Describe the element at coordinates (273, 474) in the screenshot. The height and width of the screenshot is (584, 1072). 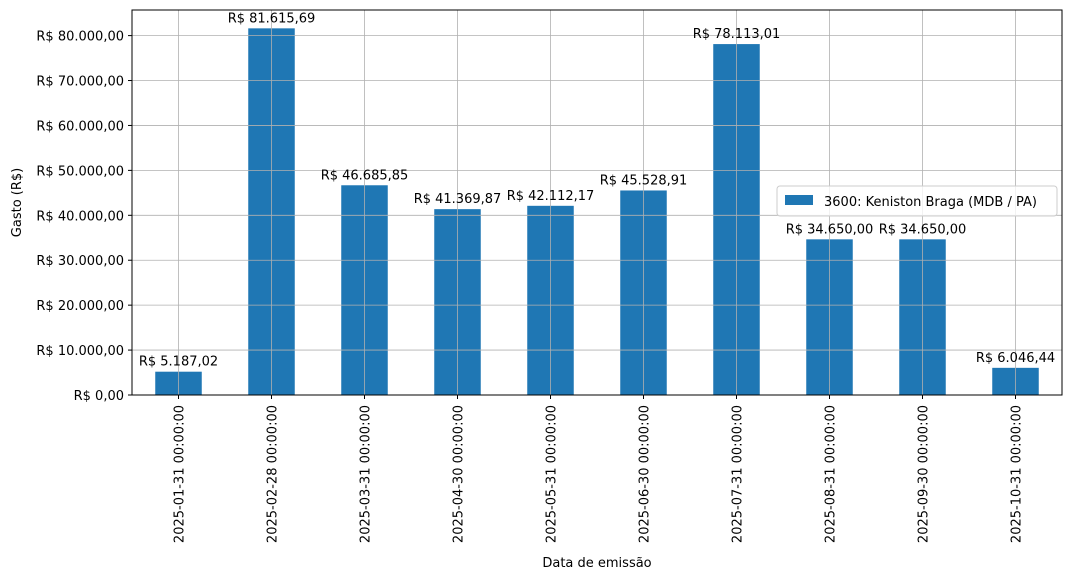
I see `x-tick-label: 2025-02-28 00:00:00` at that location.